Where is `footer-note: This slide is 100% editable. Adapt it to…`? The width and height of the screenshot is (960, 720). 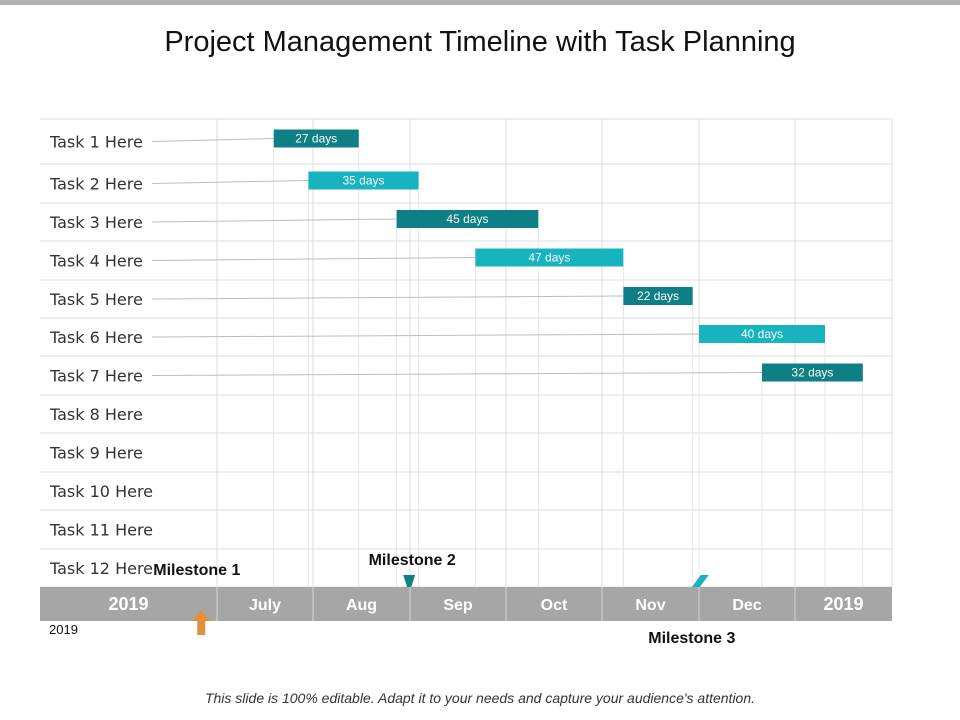
footer-note: This slide is 100% editable. Adapt it to… is located at coordinates (480, 698).